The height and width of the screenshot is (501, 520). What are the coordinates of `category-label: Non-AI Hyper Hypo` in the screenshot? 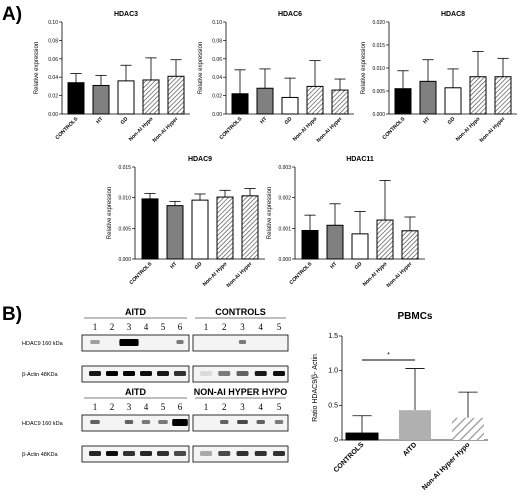 It's located at (446, 466).